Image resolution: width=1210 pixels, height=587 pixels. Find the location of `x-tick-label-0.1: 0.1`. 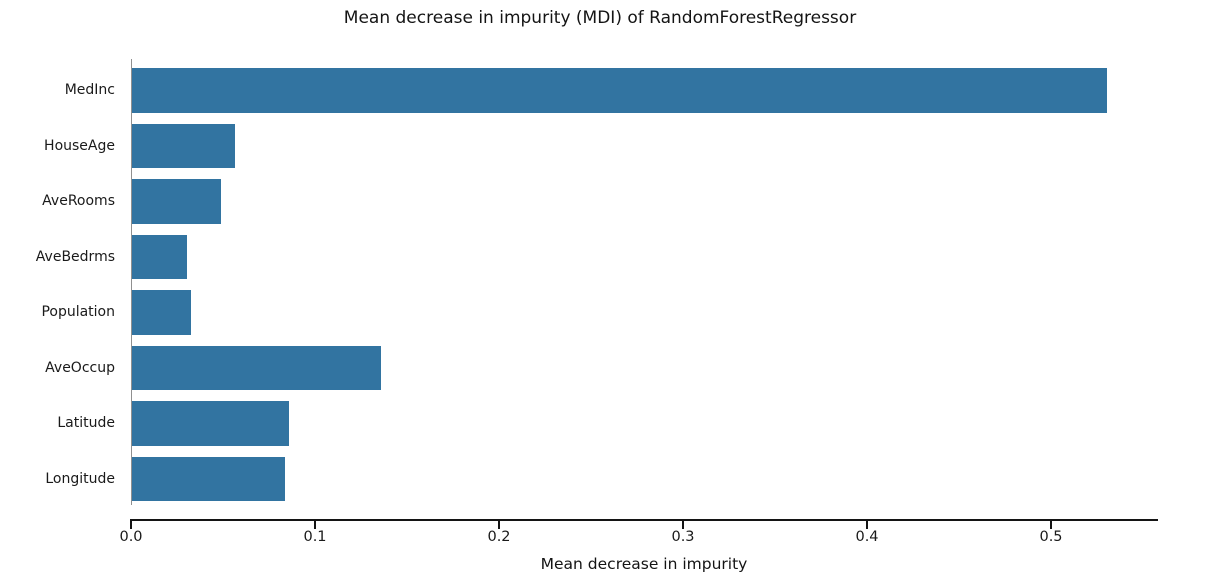

x-tick-label-0.1: 0.1 is located at coordinates (315, 537).